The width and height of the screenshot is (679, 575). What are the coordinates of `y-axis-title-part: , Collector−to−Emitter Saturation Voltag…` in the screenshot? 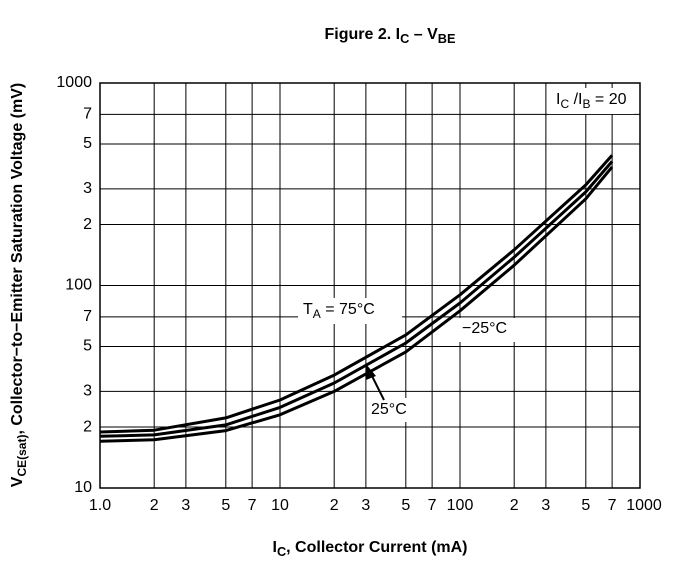 It's located at (17, 259).